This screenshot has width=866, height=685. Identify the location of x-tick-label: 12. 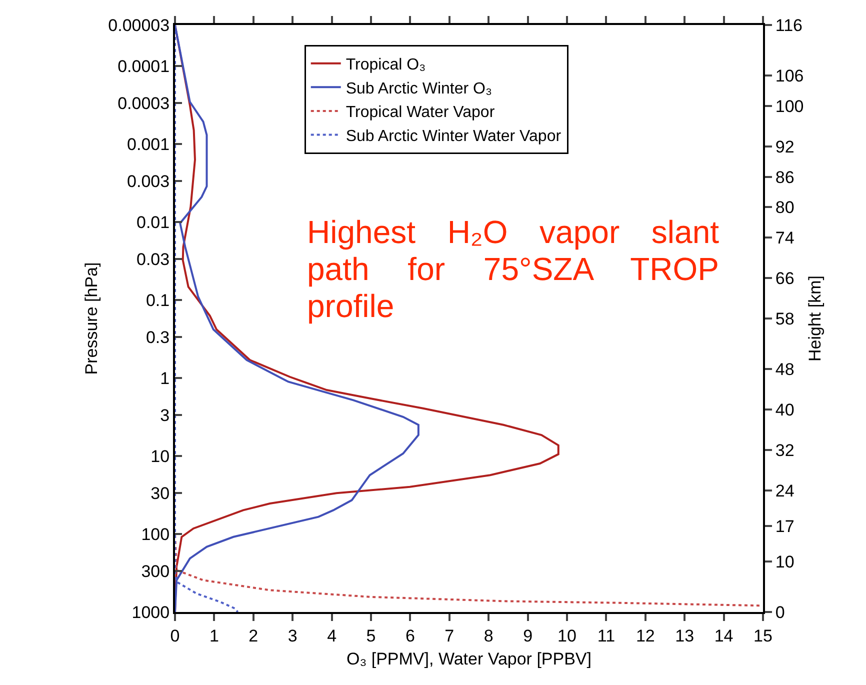
(645, 636).